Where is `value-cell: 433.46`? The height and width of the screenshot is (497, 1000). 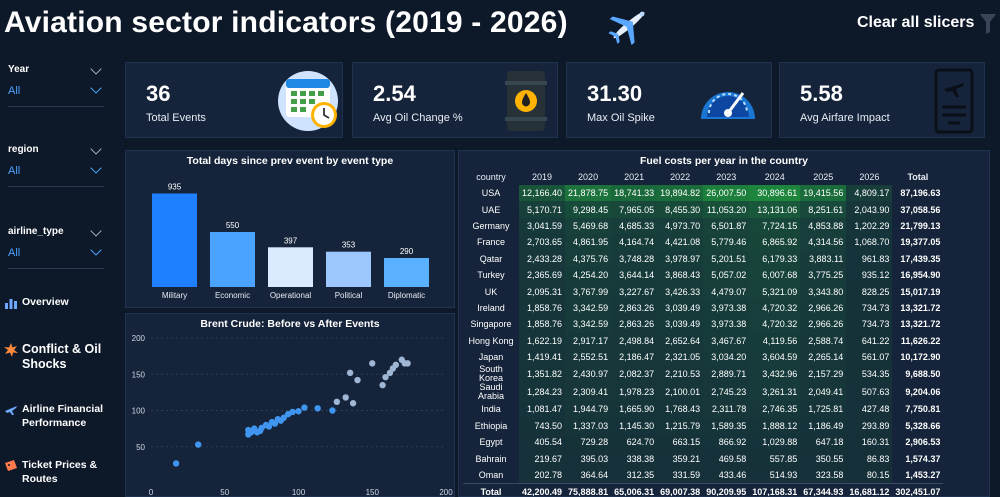
value-cell: 433.46 is located at coordinates (726, 475).